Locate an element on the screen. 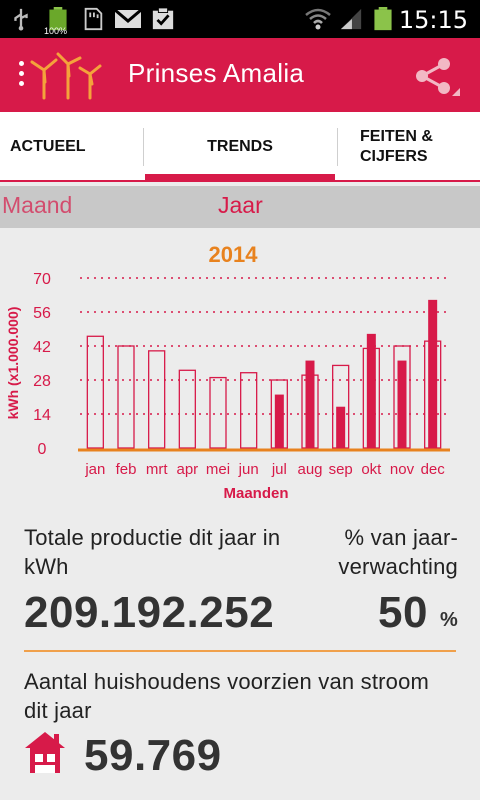 The height and width of the screenshot is (800, 480). total-production-value: 209.192.252 is located at coordinates (149, 612).